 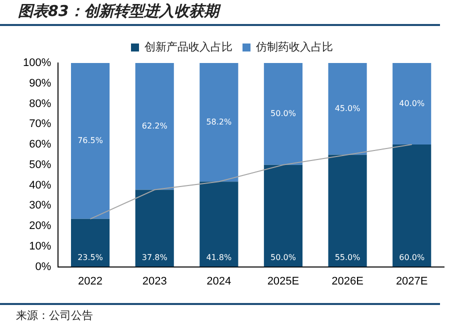 What do you see at coordinates (219, 257) in the screenshot?
I see `data-label: 41.8%` at bounding box center [219, 257].